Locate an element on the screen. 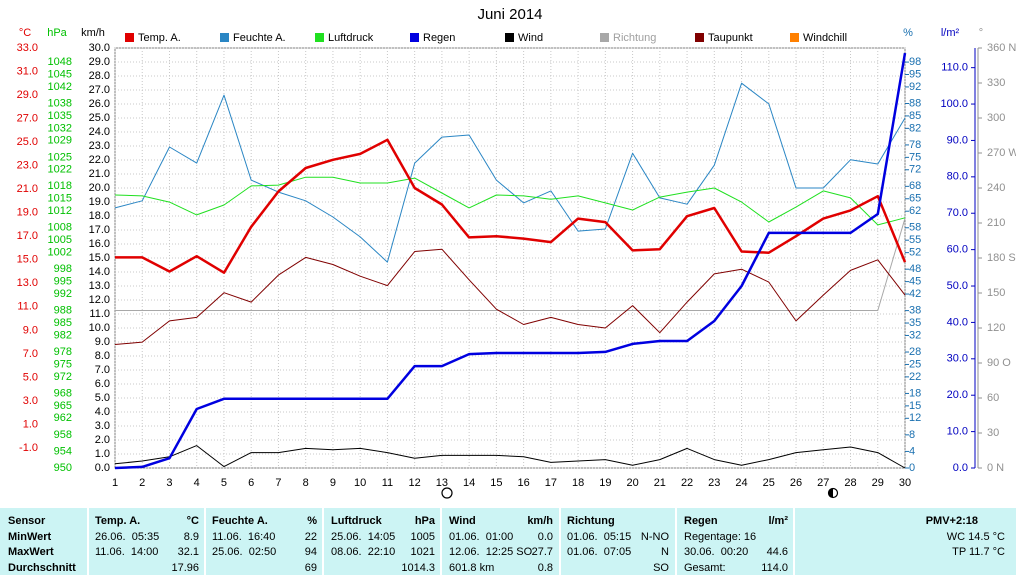 This screenshot has width=1016, height=575. y-tick-label: 1.0 is located at coordinates (102, 454).